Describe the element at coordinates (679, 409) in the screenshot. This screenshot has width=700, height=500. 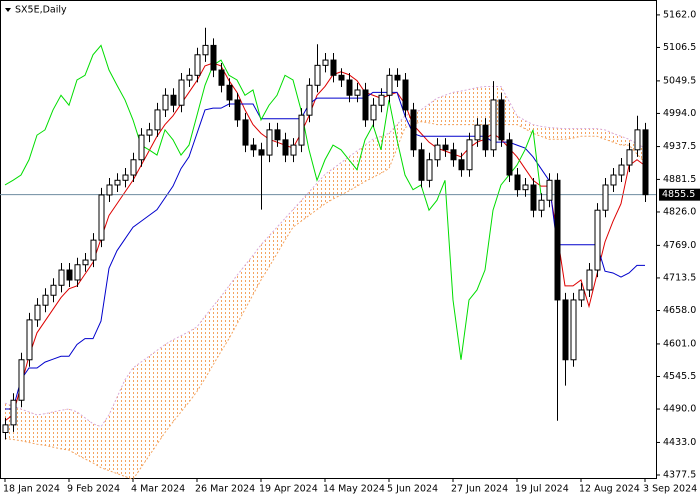
I see `y-tick-label: 4490.0` at that location.